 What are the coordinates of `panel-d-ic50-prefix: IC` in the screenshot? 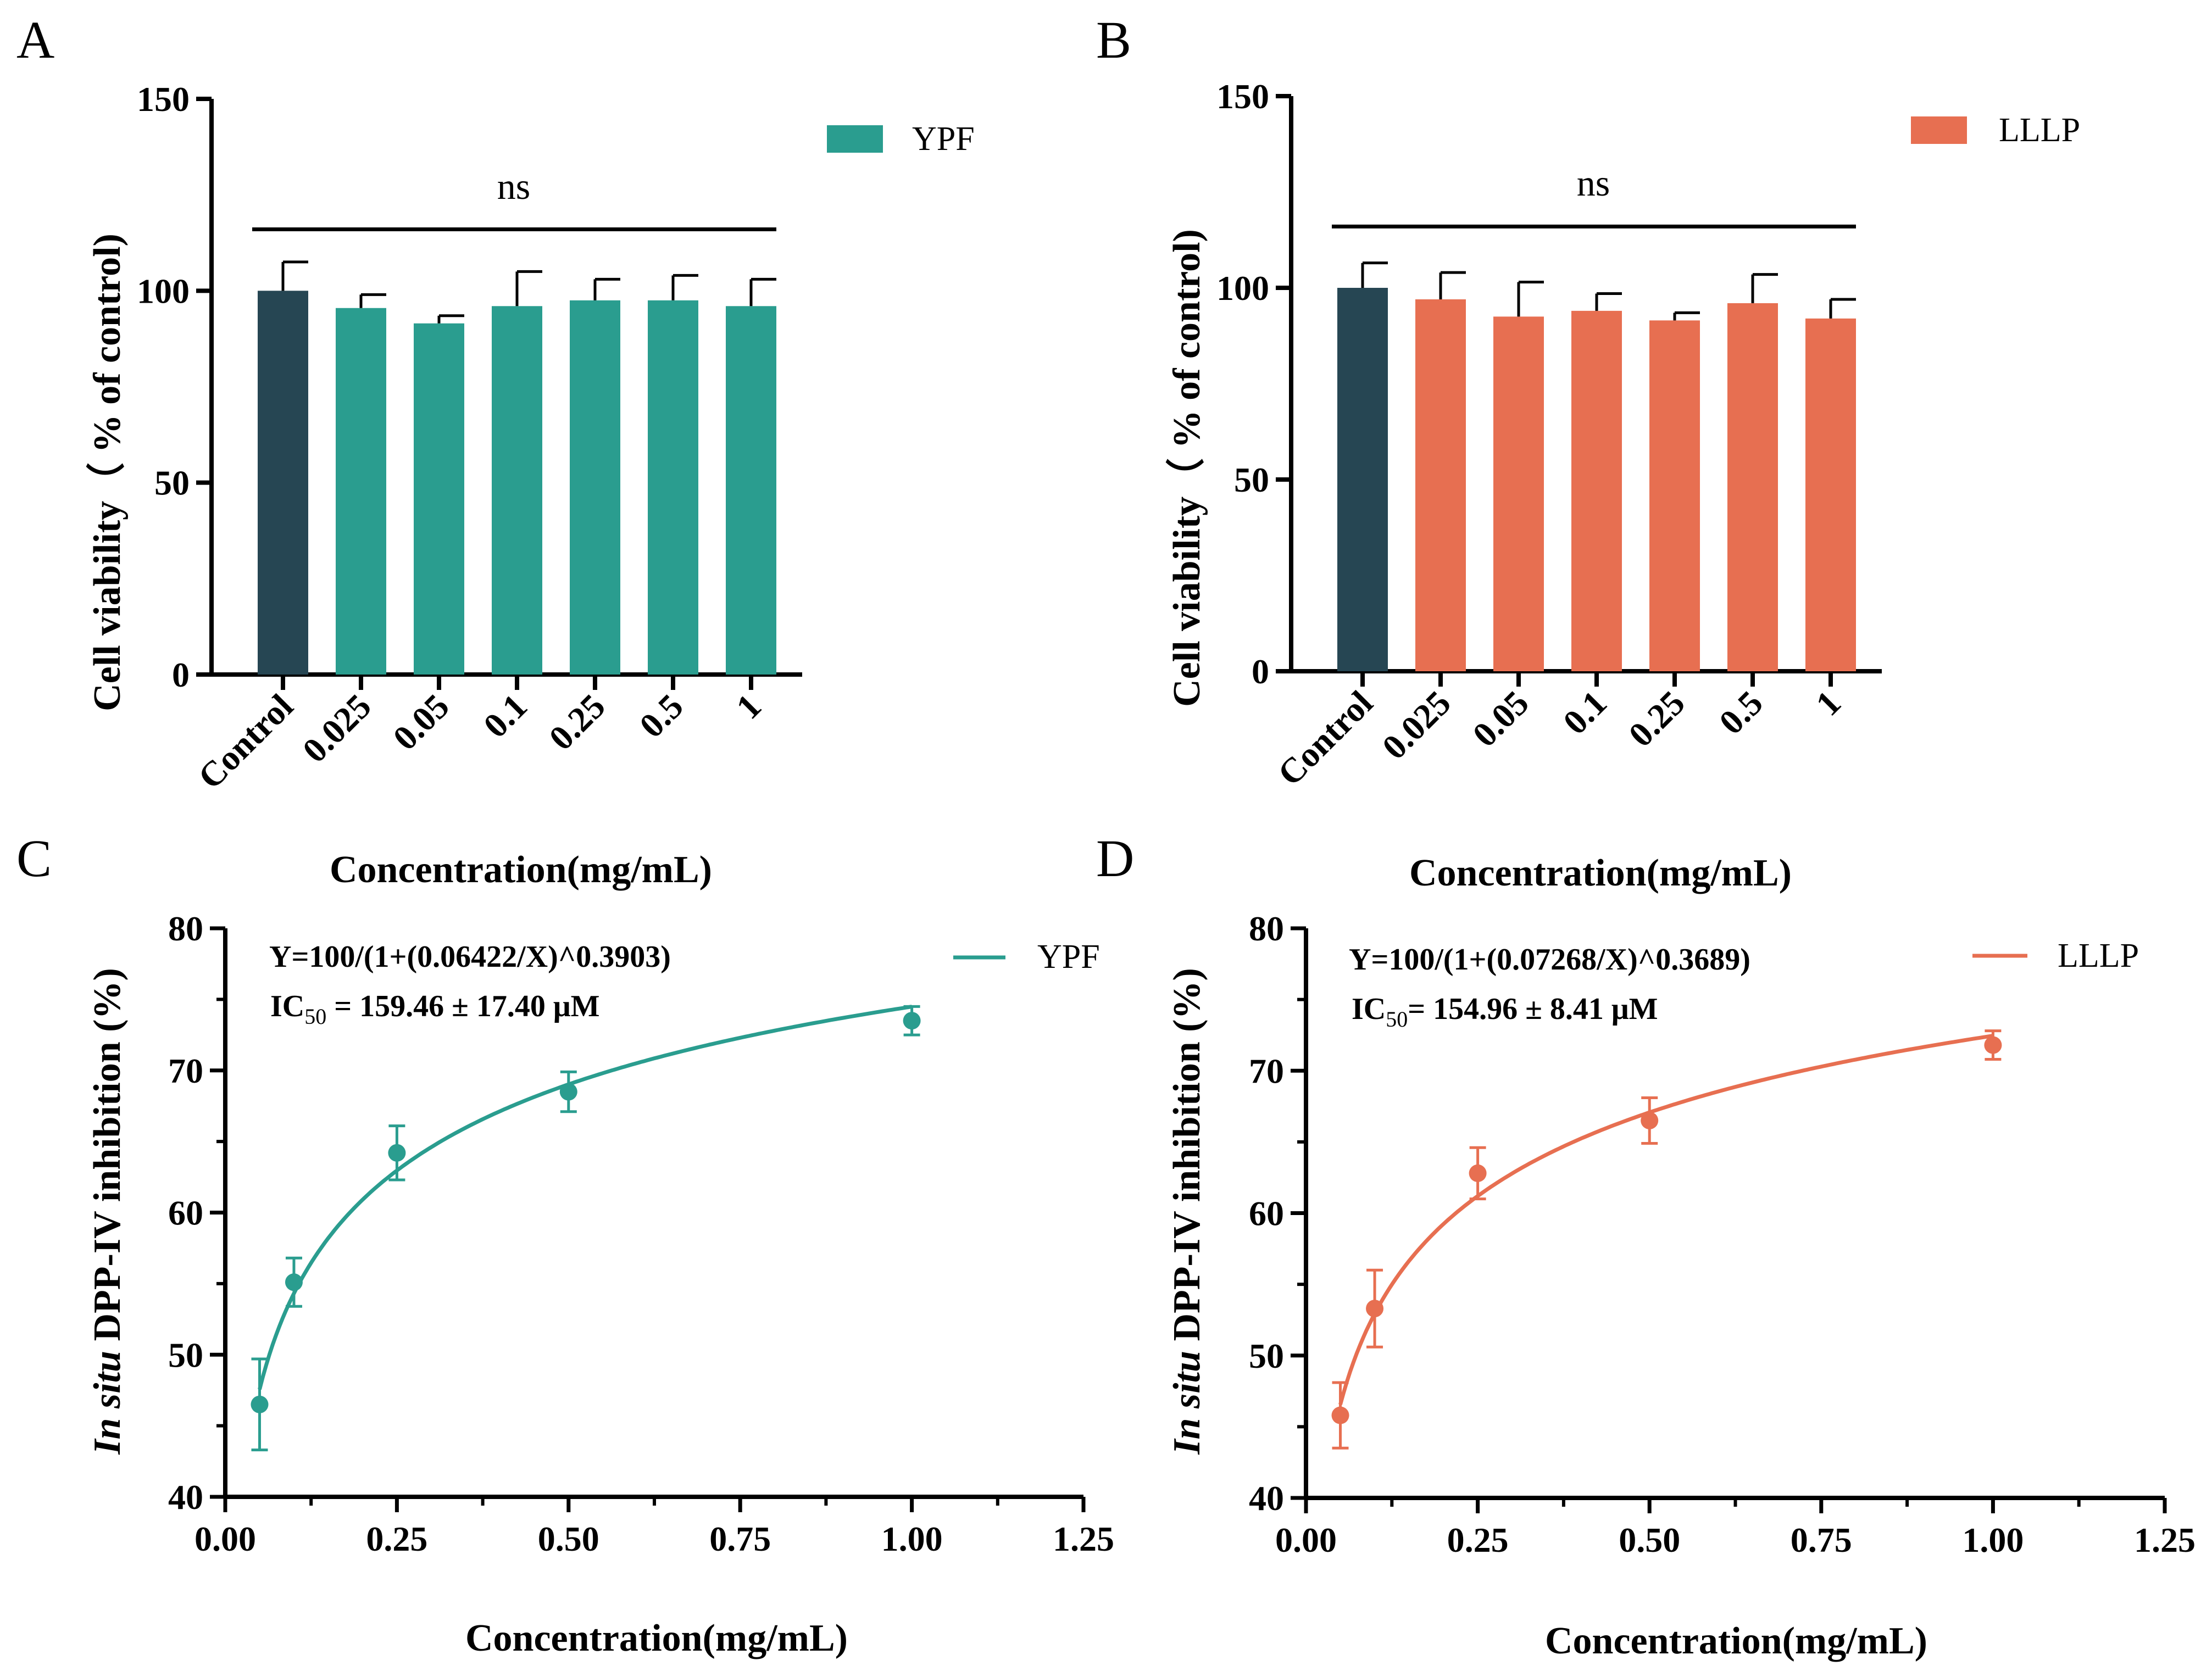 It's located at (1369, 1009).